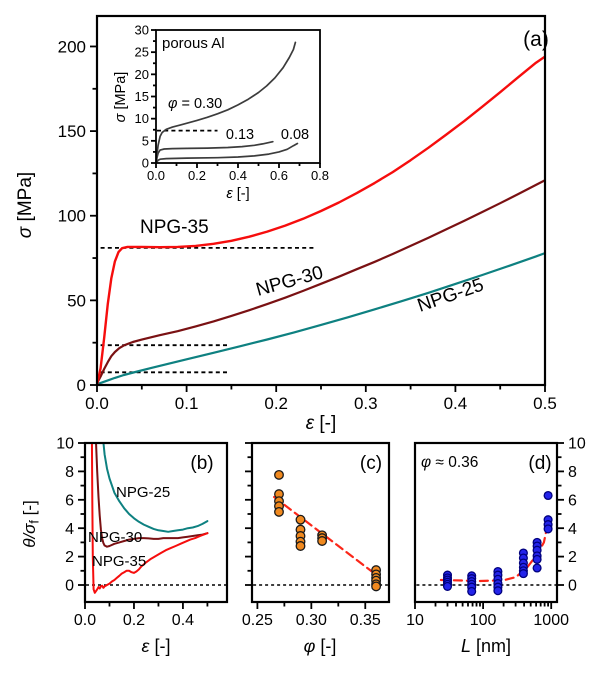  What do you see at coordinates (366, 403) in the screenshot?
I see `tick-label: 0.3` at bounding box center [366, 403].